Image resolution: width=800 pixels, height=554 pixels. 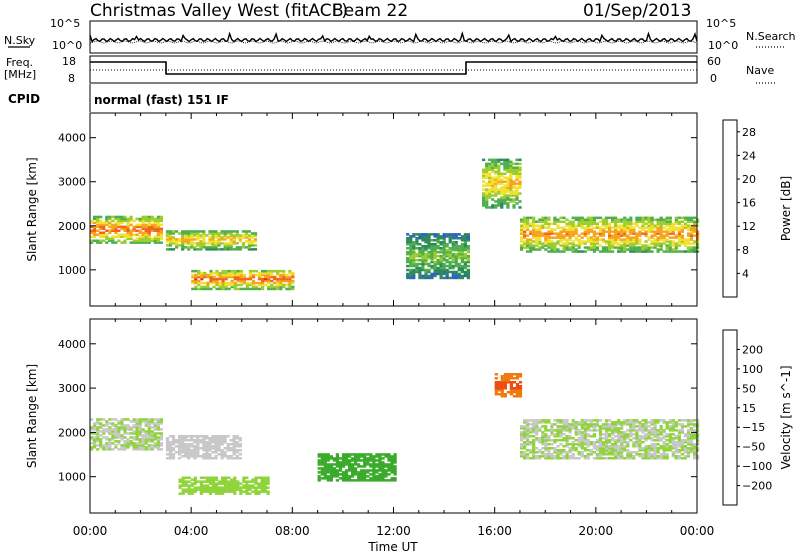 What do you see at coordinates (90, 531) in the screenshot?
I see `x-tick-label: 00:00` at bounding box center [90, 531].